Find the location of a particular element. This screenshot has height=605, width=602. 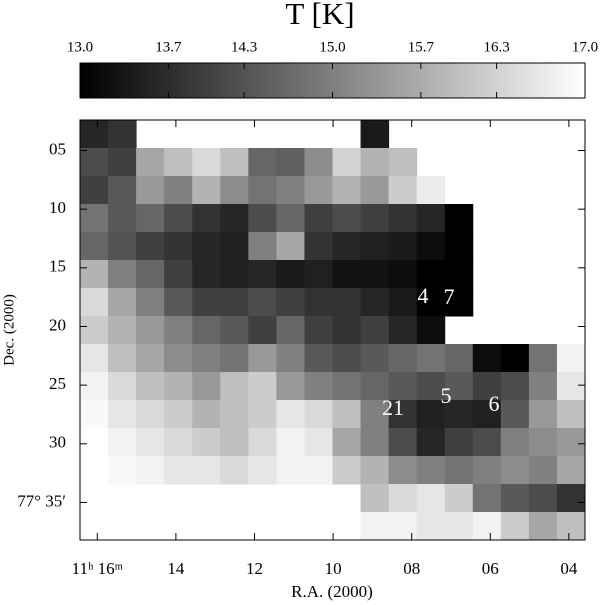

colorbar-tick-label: 15.7 is located at coordinates (421, 47).